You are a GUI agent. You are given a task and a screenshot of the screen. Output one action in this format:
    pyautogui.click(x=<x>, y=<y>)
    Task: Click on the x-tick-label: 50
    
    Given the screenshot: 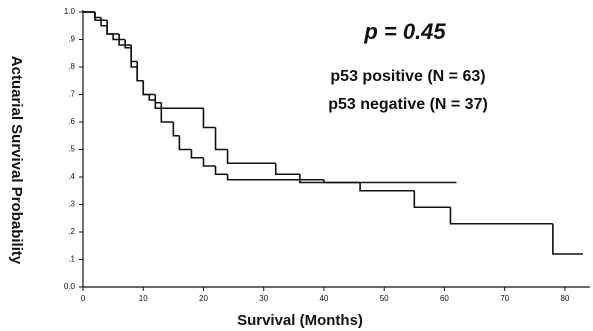 What is the action you would take?
    pyautogui.click(x=384, y=298)
    